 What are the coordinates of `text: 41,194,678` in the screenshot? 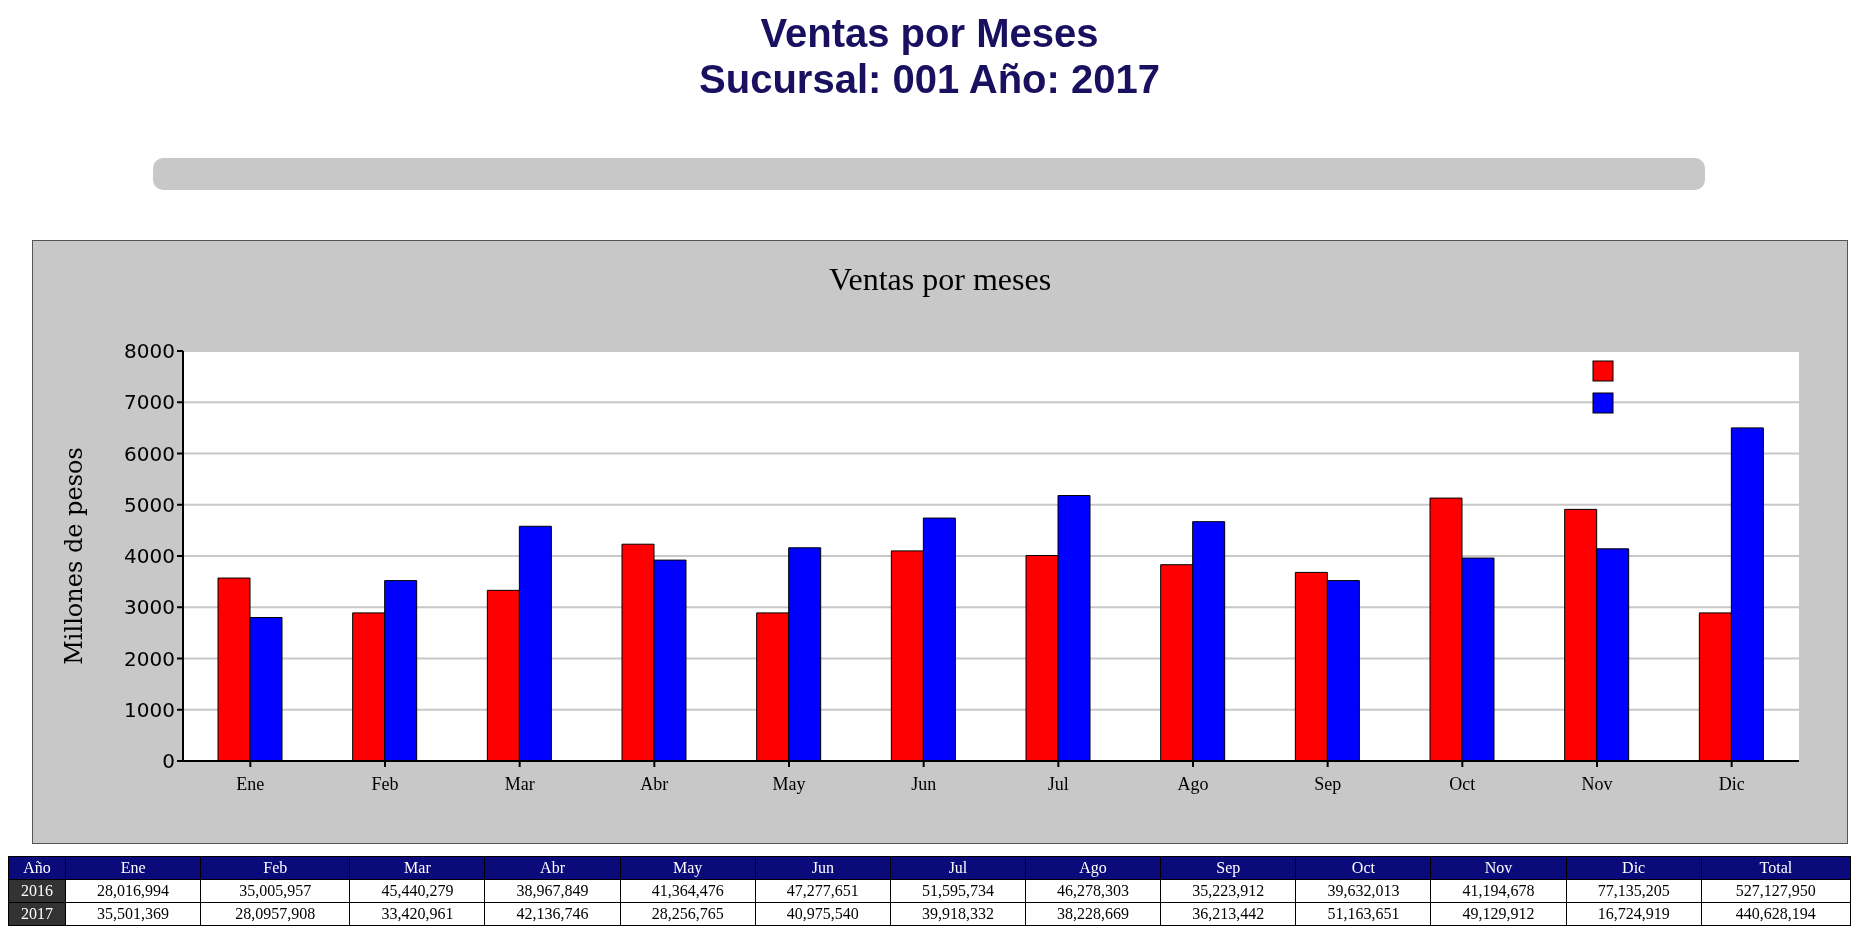 It's located at (1498, 890).